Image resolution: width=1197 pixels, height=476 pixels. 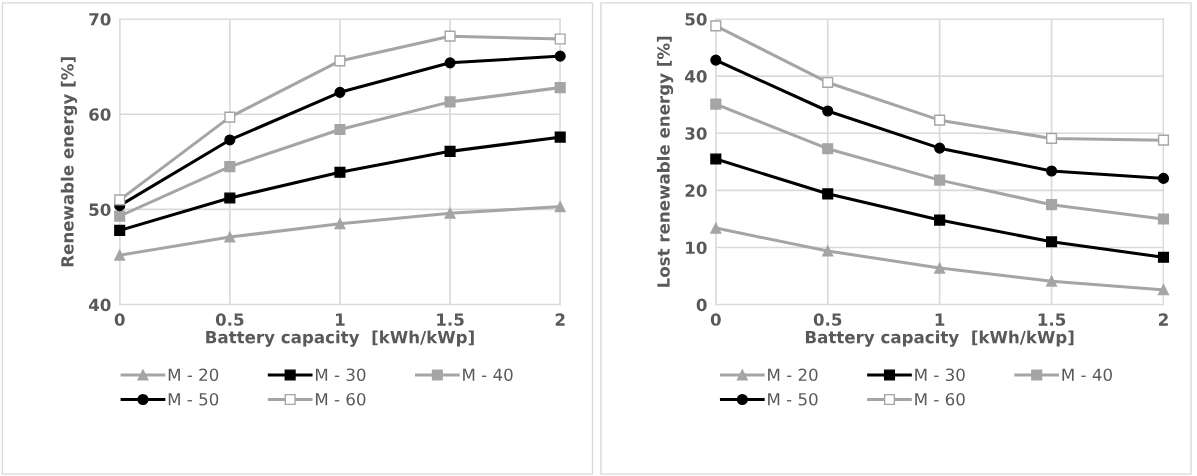 I want to click on y-tick-label: 0, so click(x=701, y=305).